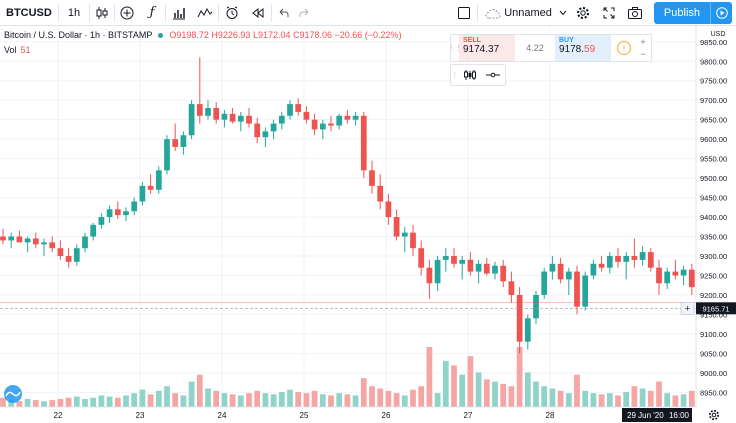  I want to click on alert-icon, so click(232, 13).